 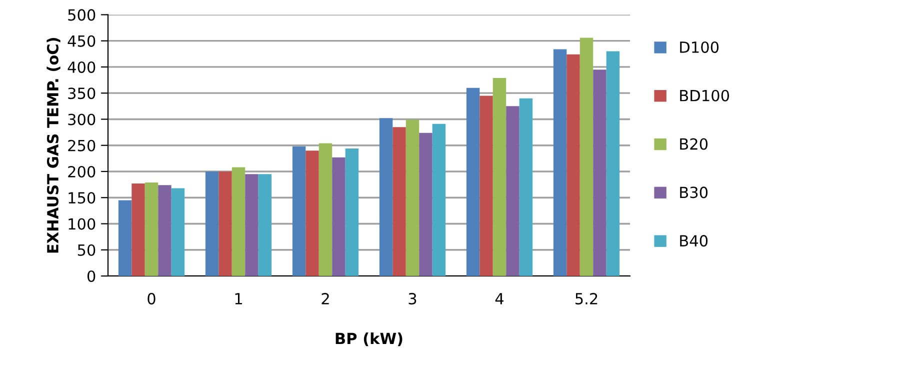 What do you see at coordinates (82, 146) in the screenshot?
I see `y-tick-label: 250` at bounding box center [82, 146].